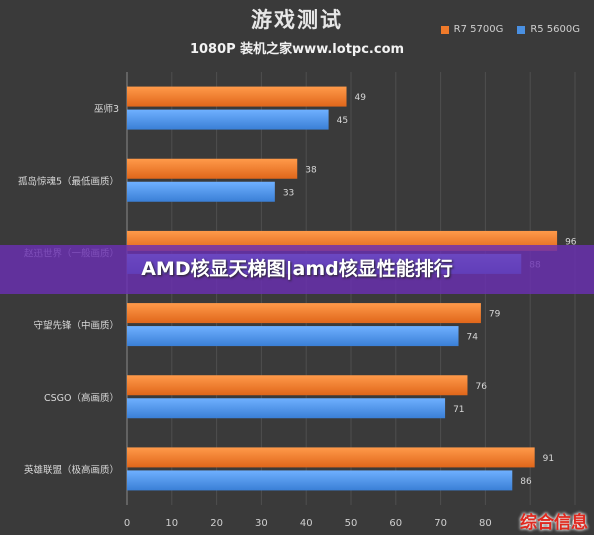  Describe the element at coordinates (481, 387) in the screenshot. I see `data-label: 76` at that location.